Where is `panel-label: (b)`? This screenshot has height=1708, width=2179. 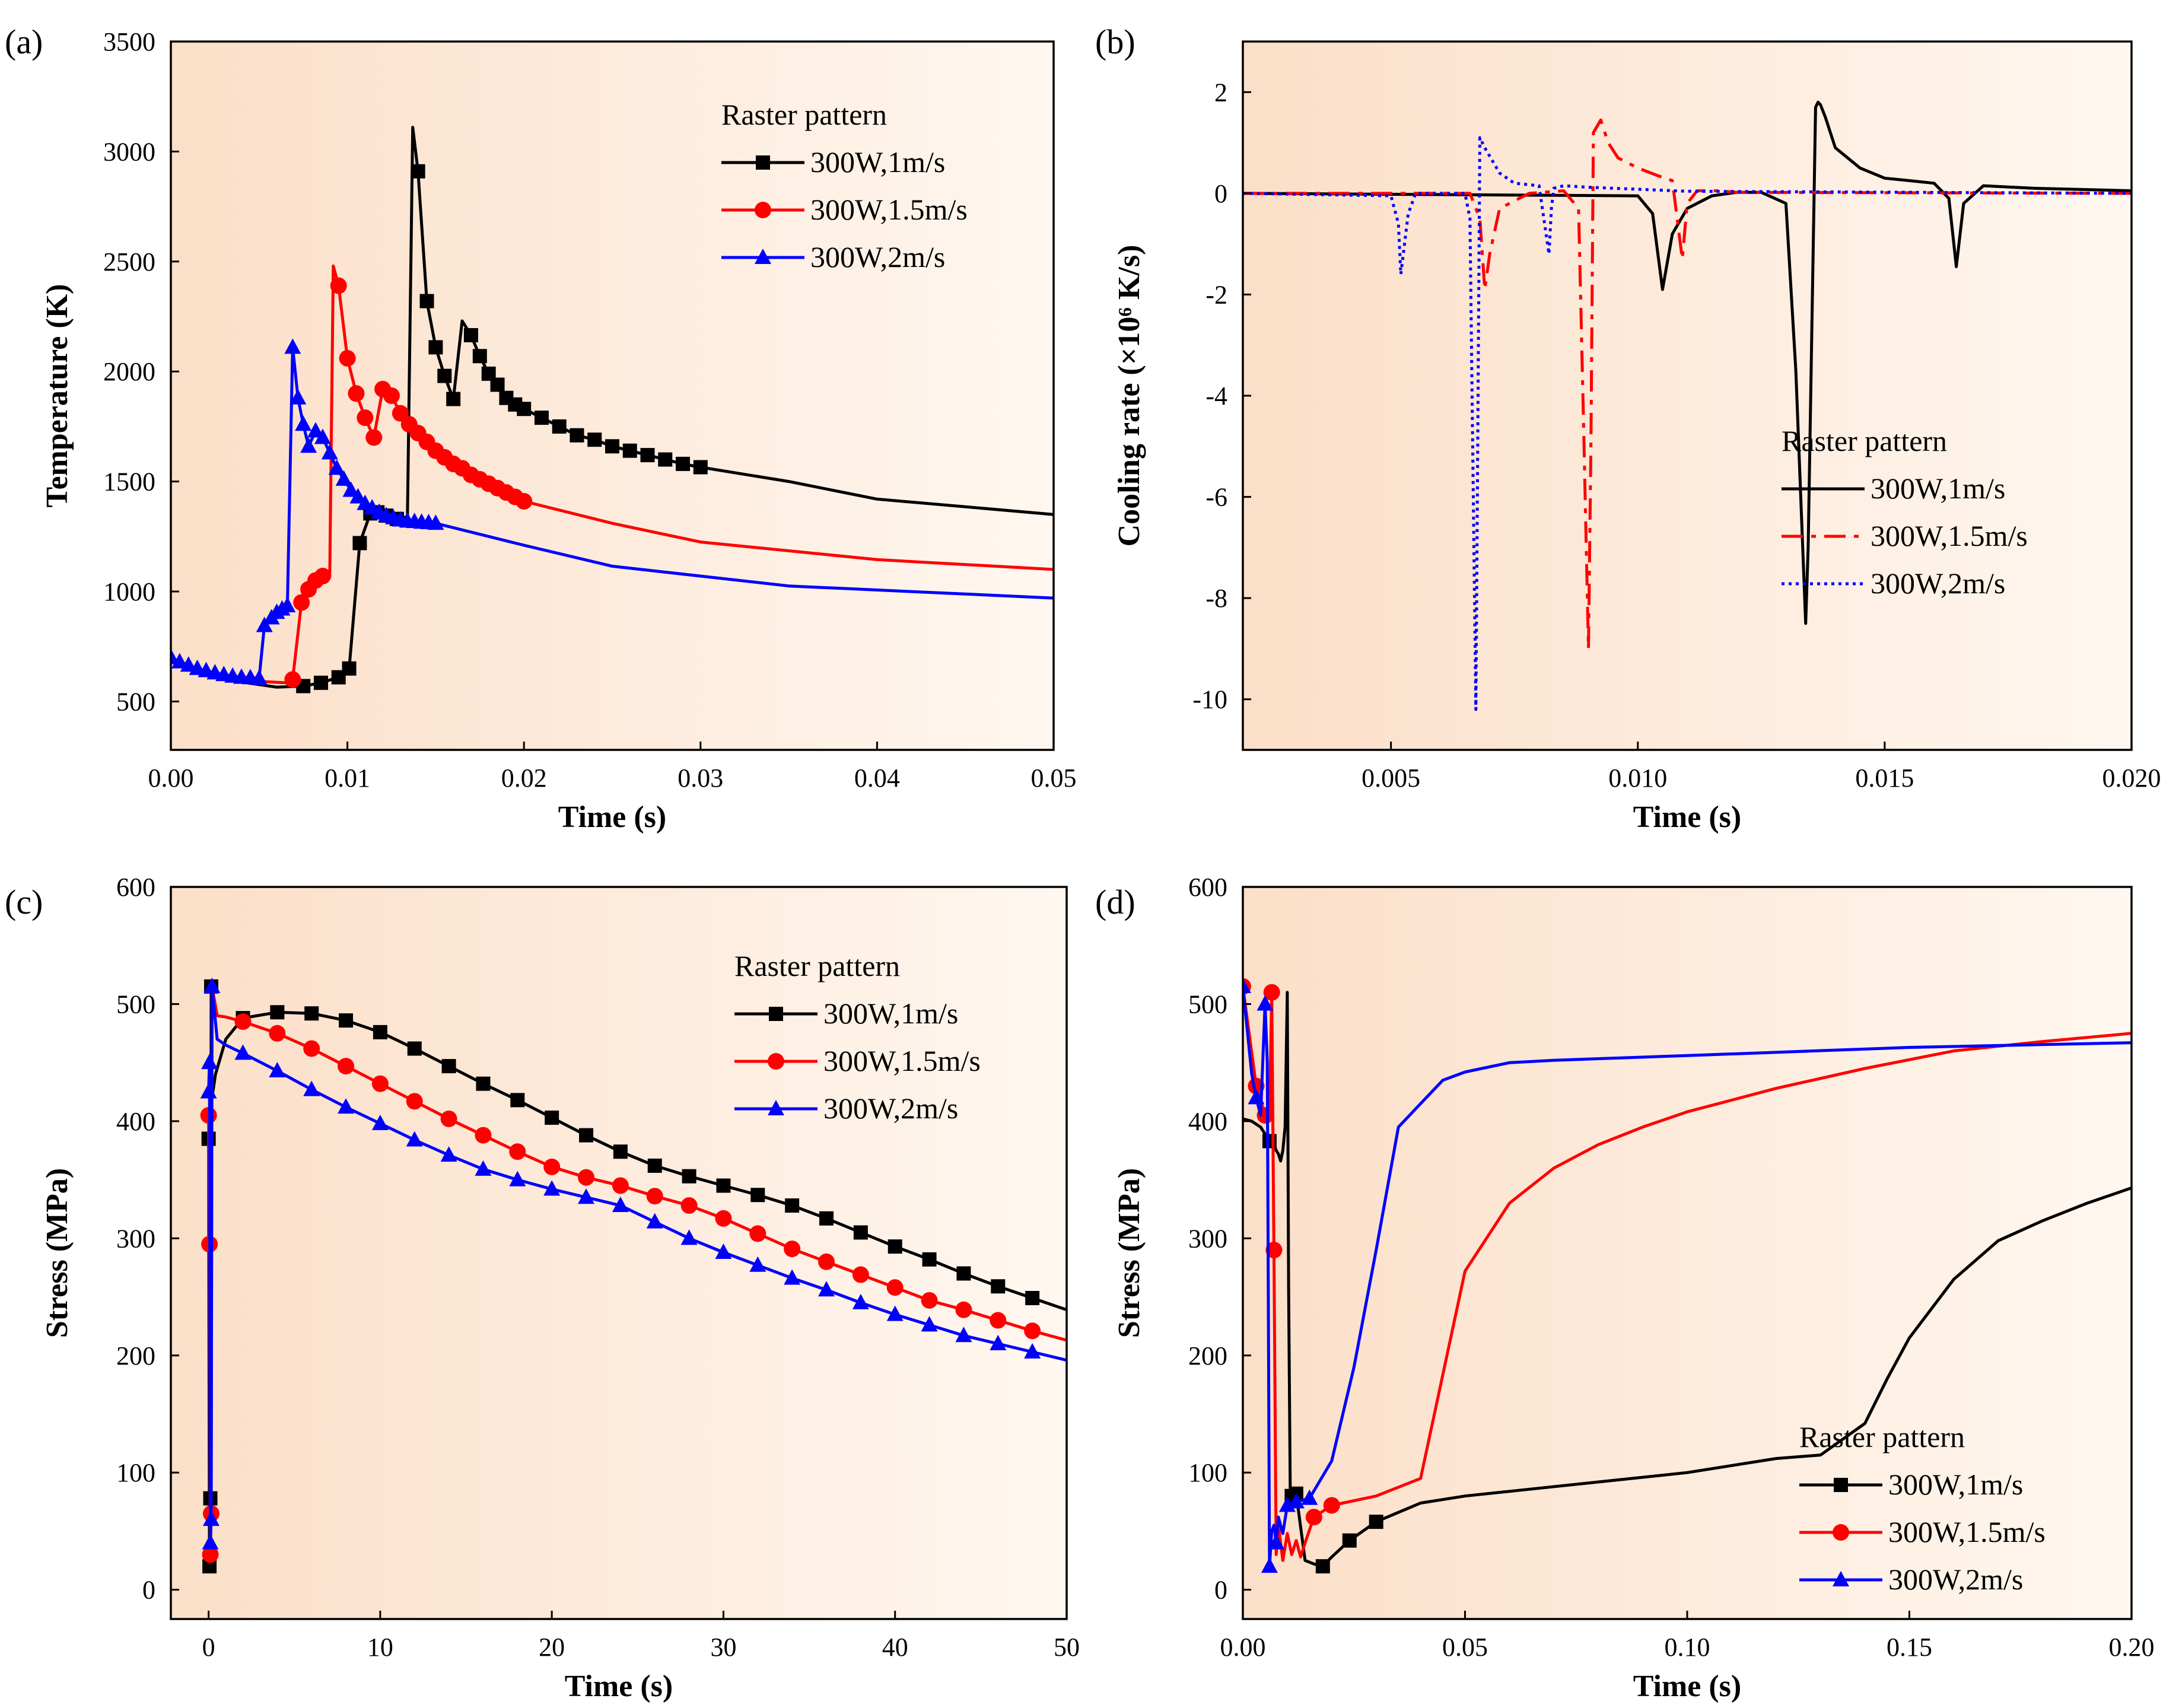 panel-label: (b) is located at coordinates (1115, 42).